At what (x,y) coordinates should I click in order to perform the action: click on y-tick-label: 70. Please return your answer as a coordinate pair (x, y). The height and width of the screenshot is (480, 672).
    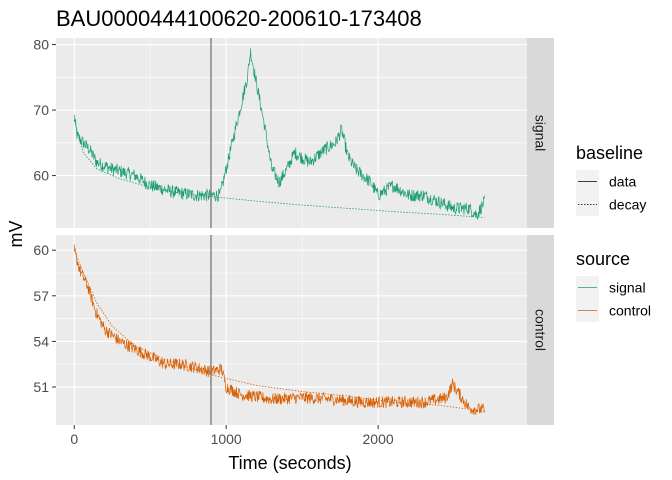
    Looking at the image, I should click on (41, 110).